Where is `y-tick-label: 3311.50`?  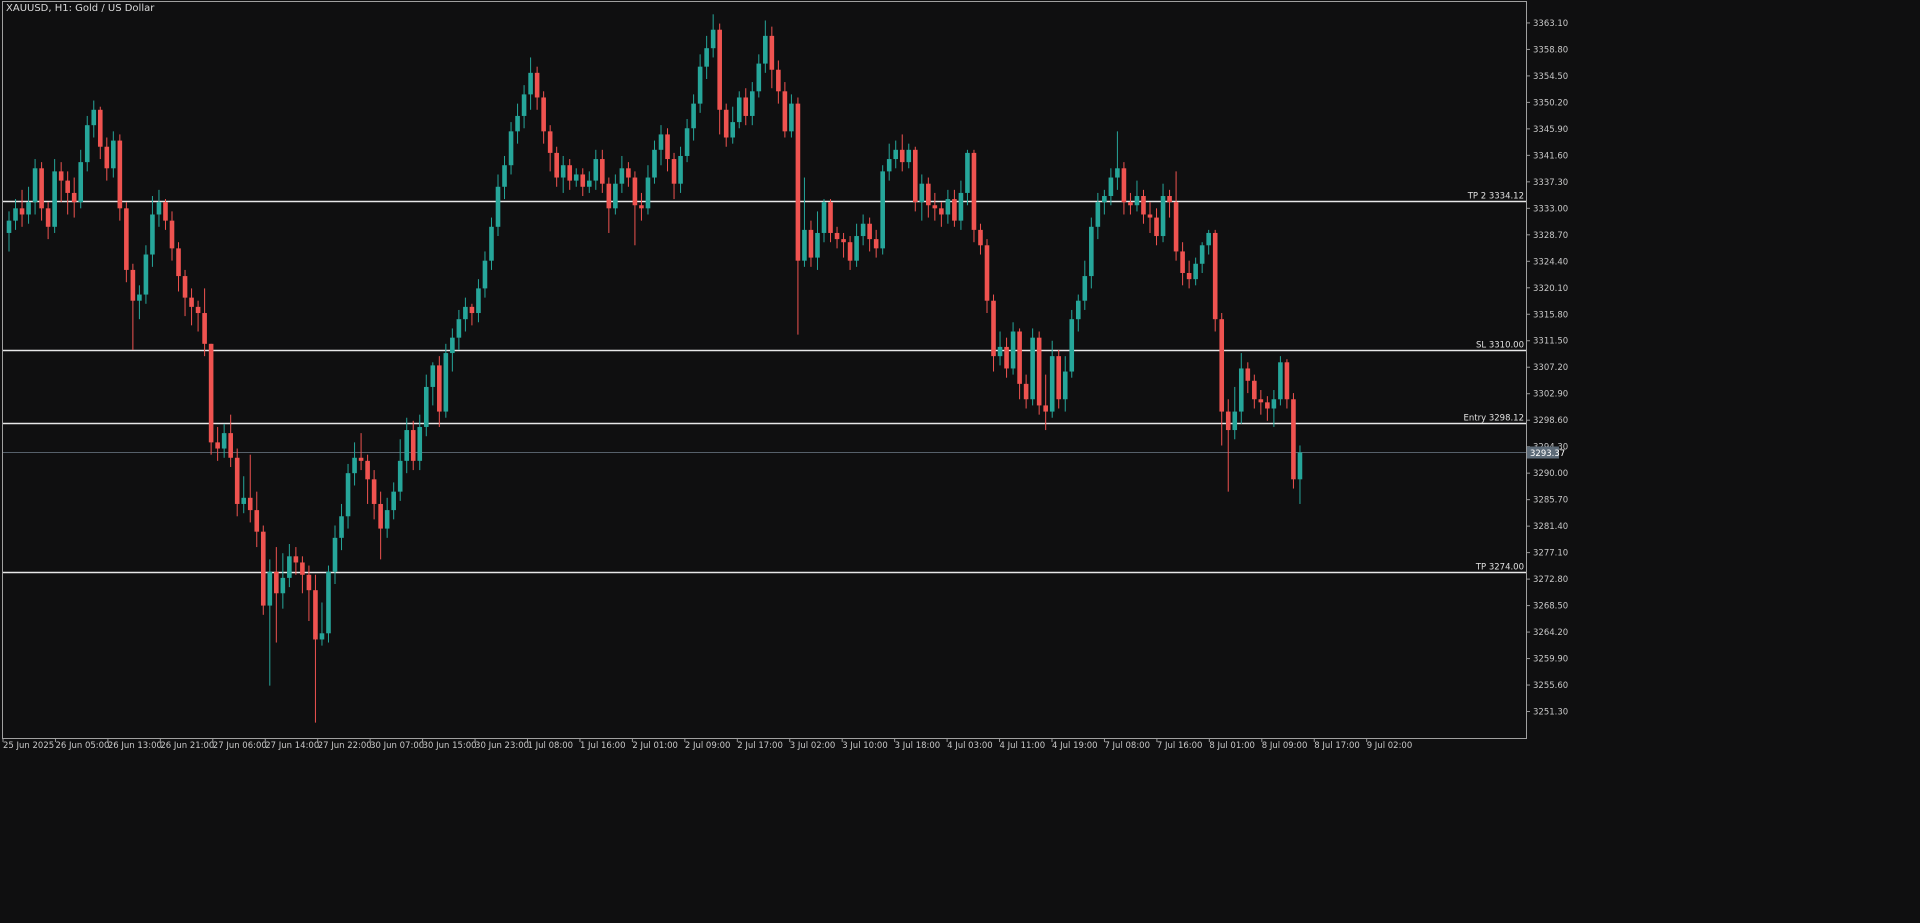
y-tick-label: 3311.50 is located at coordinates (1550, 342).